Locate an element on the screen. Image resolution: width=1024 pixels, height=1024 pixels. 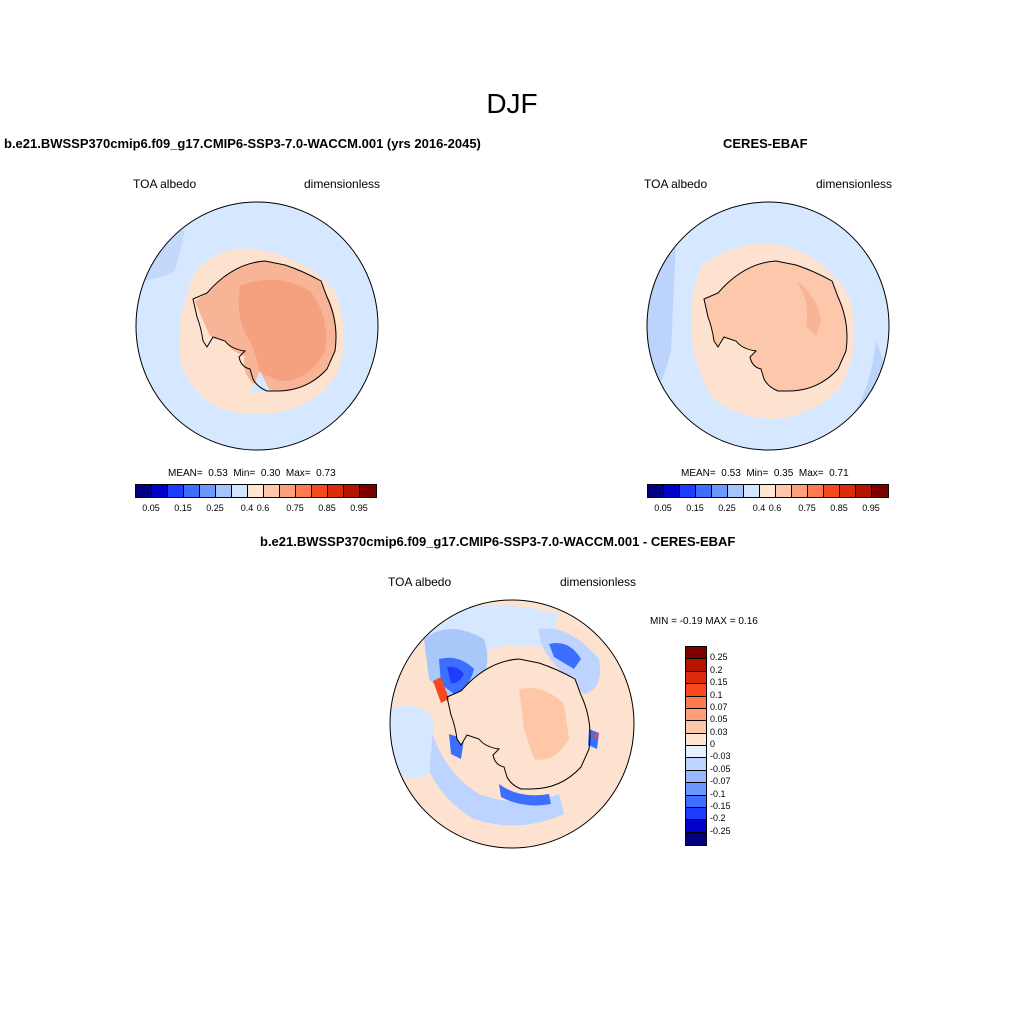
diff-polar-map is located at coordinates (512, 724).